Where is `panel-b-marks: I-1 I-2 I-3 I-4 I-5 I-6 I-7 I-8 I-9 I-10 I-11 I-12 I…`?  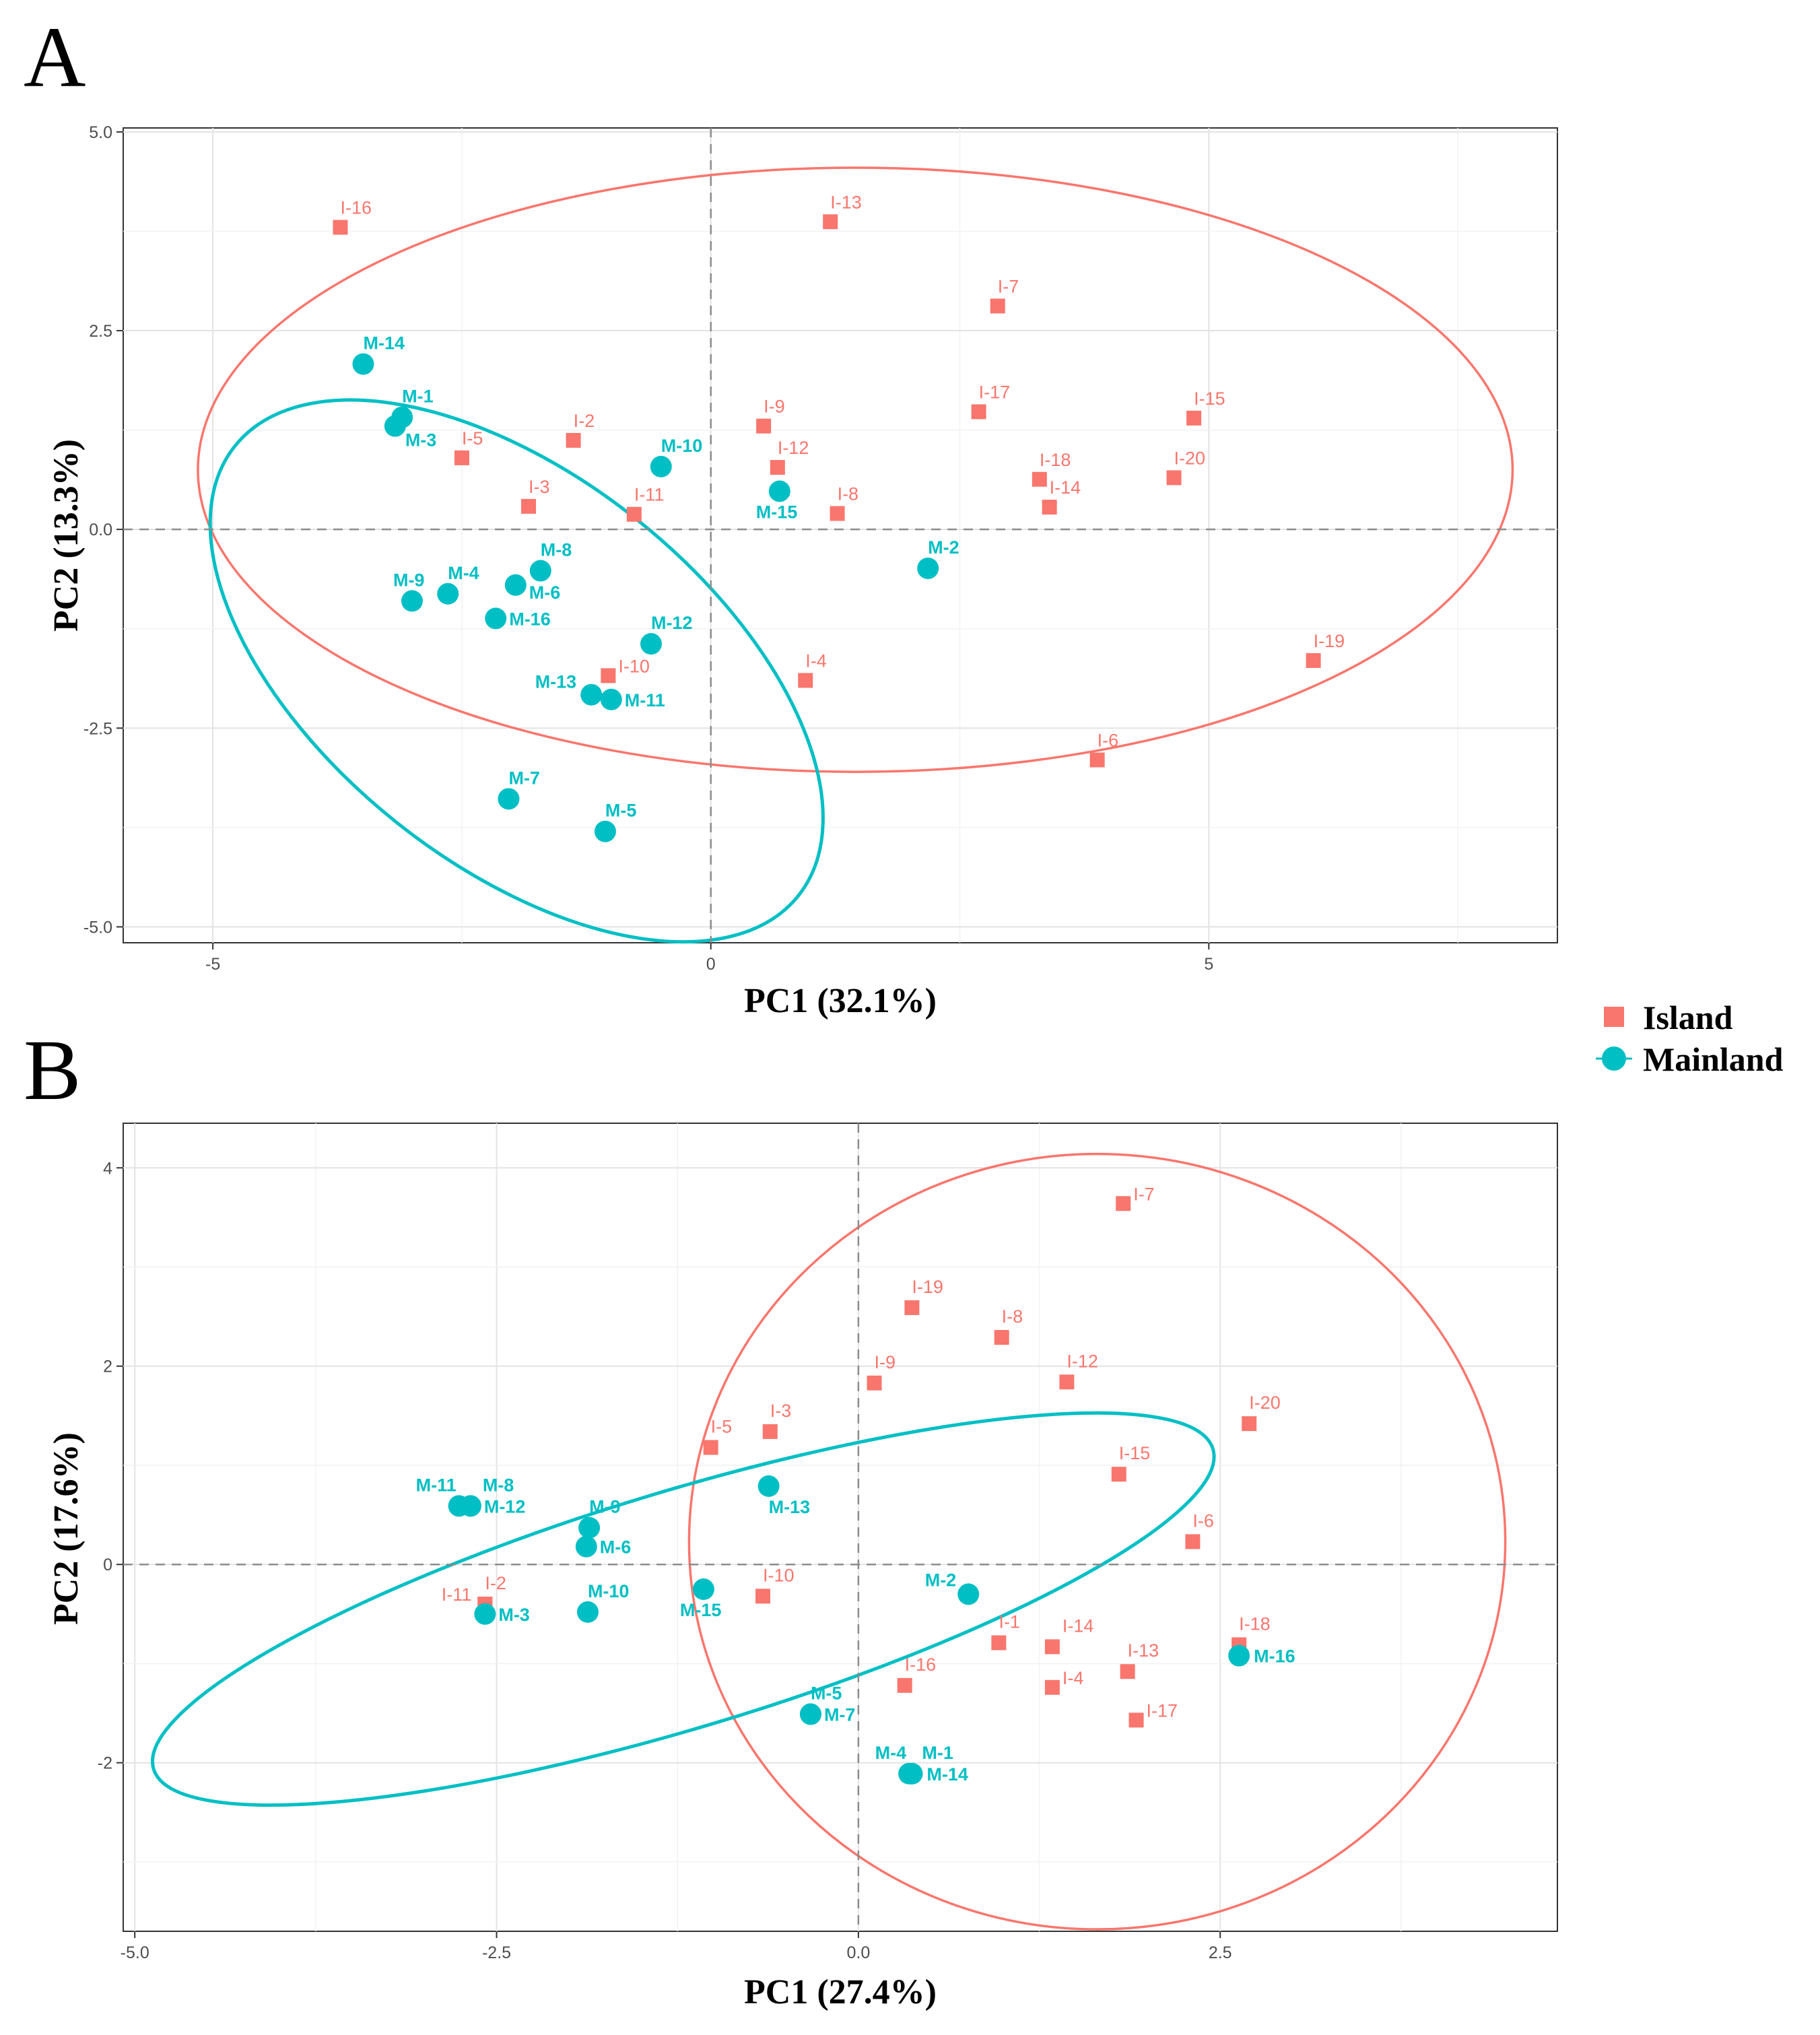
panel-b-marks: I-1 I-2 I-3 I-4 I-5 I-6 I-7 I-8 I-9 I-10 I-11 I-12 I… is located at coordinates (856, 1484).